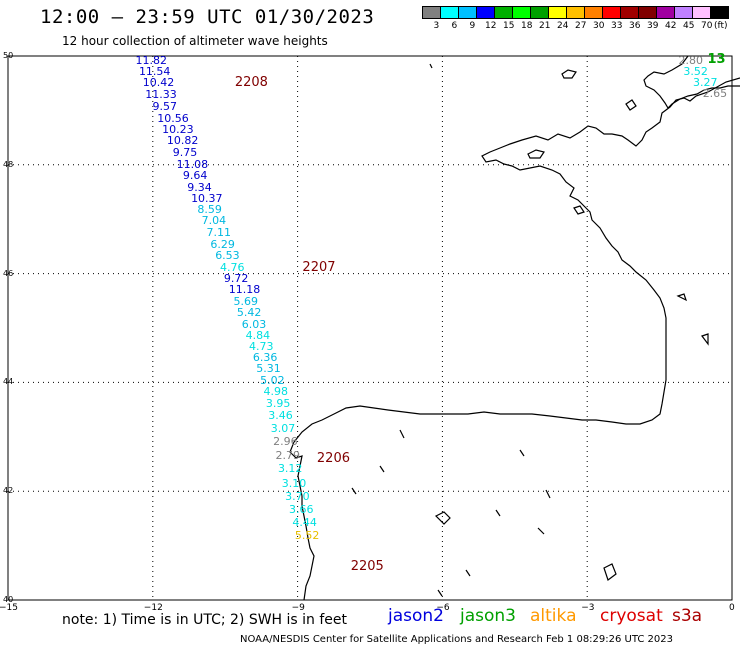 The width and height of the screenshot is (740, 650). I want to click on wave-height-label: 5.69, so click(246, 301).